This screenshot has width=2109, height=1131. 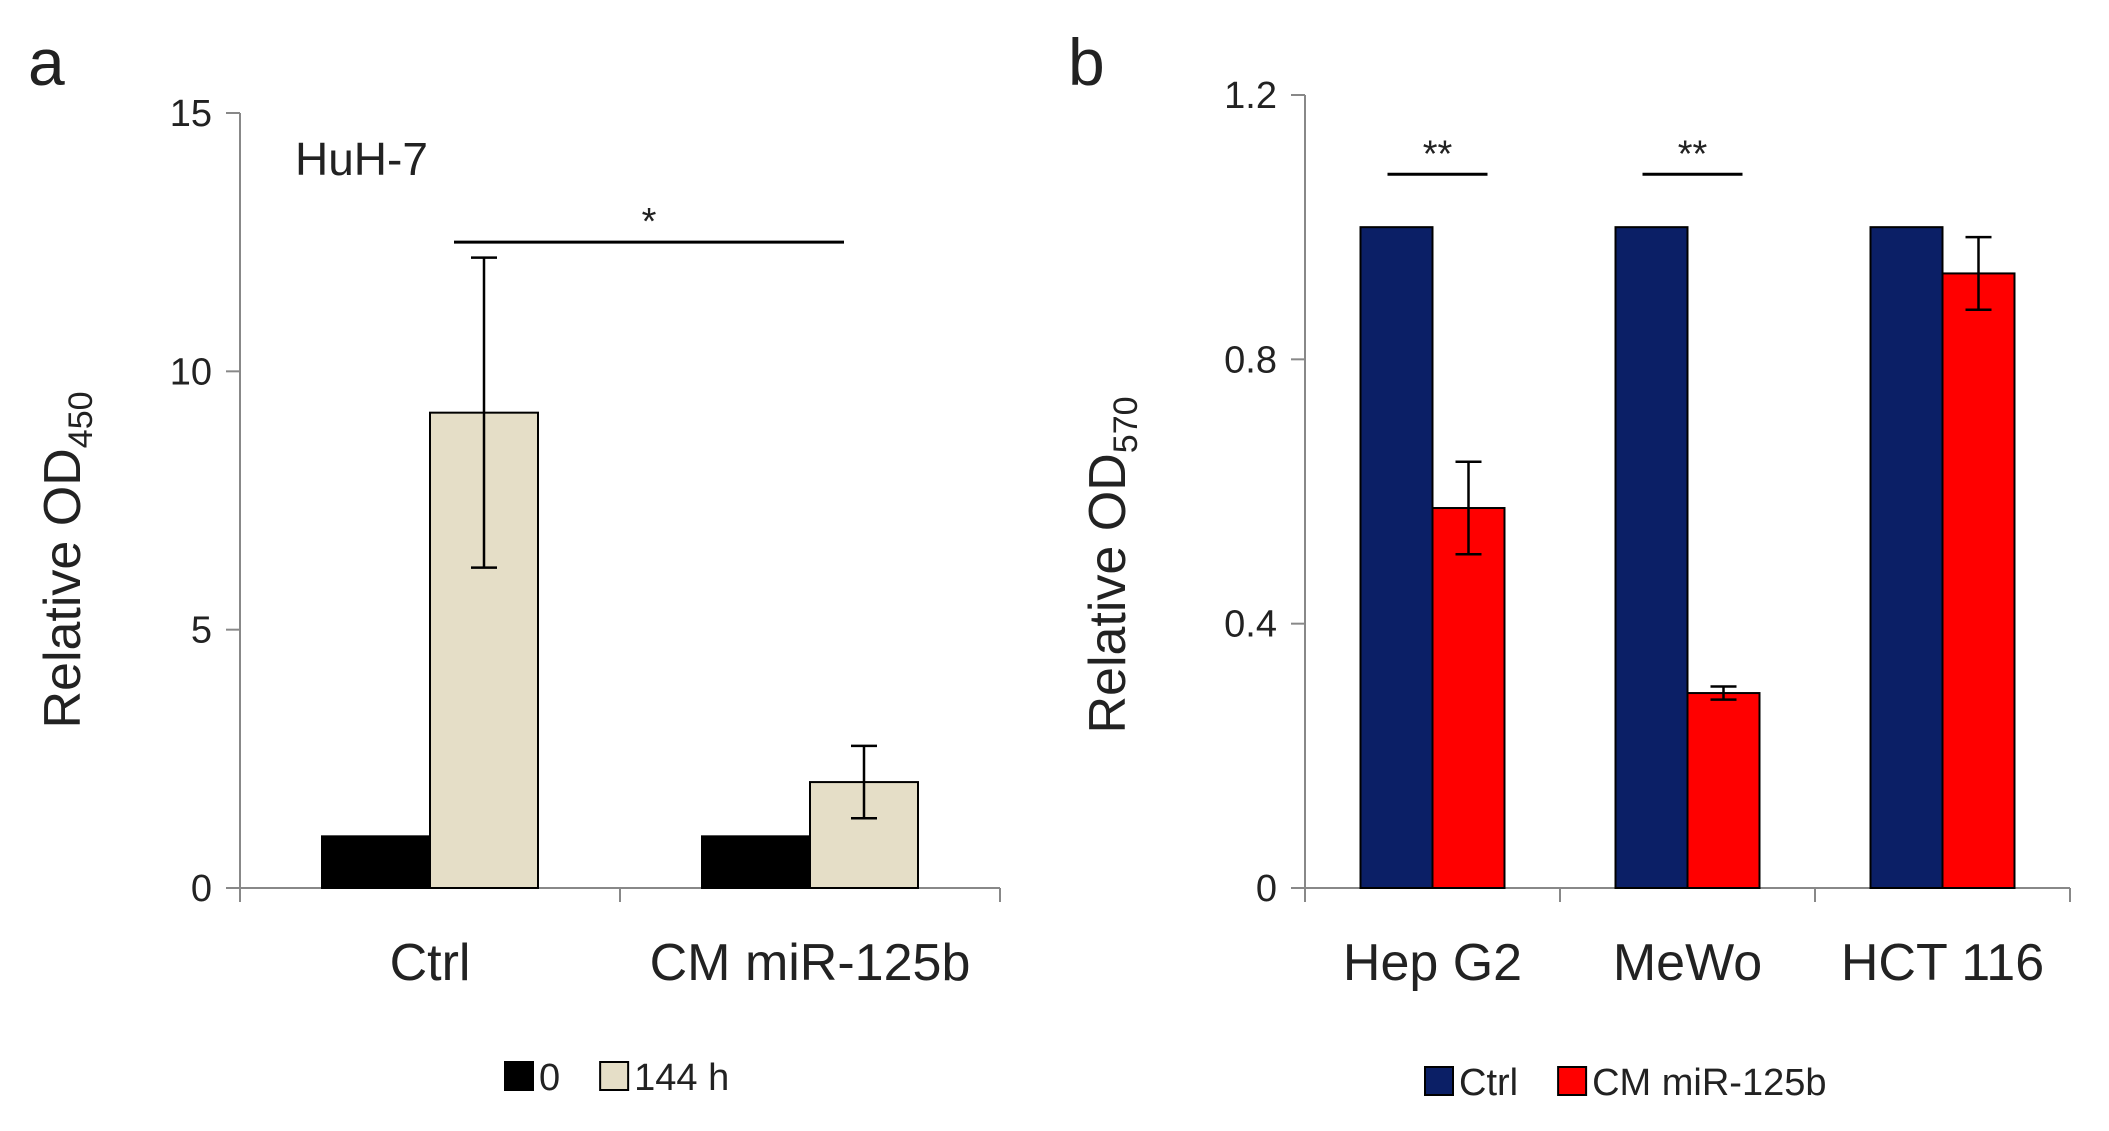 What do you see at coordinates (1572, 1081) in the screenshot?
I see `panel-b-legend-swatch-cm-mir-125b` at bounding box center [1572, 1081].